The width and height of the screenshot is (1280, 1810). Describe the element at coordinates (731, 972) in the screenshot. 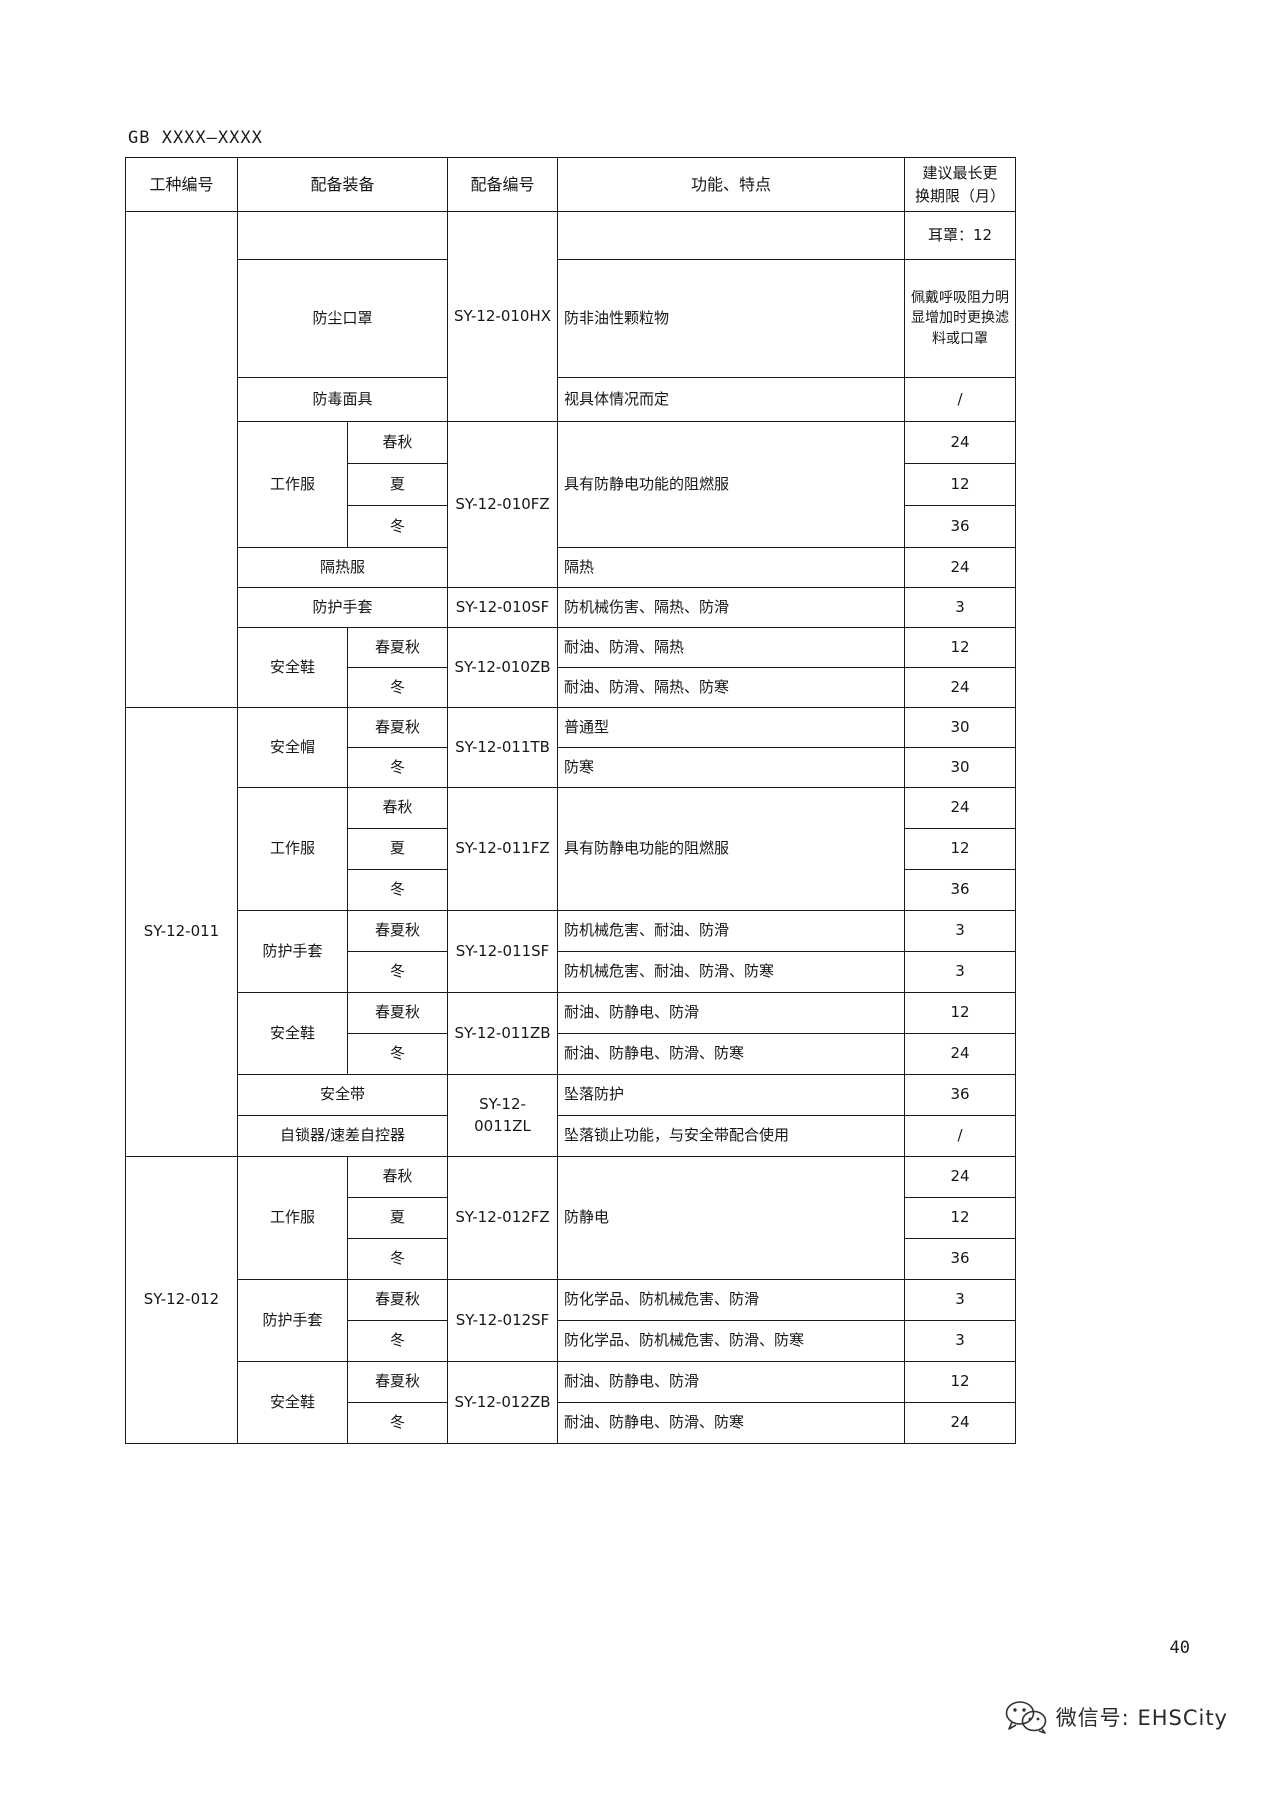

I see `cell-features: 防机械危害、耐油、防滑、防寒` at that location.